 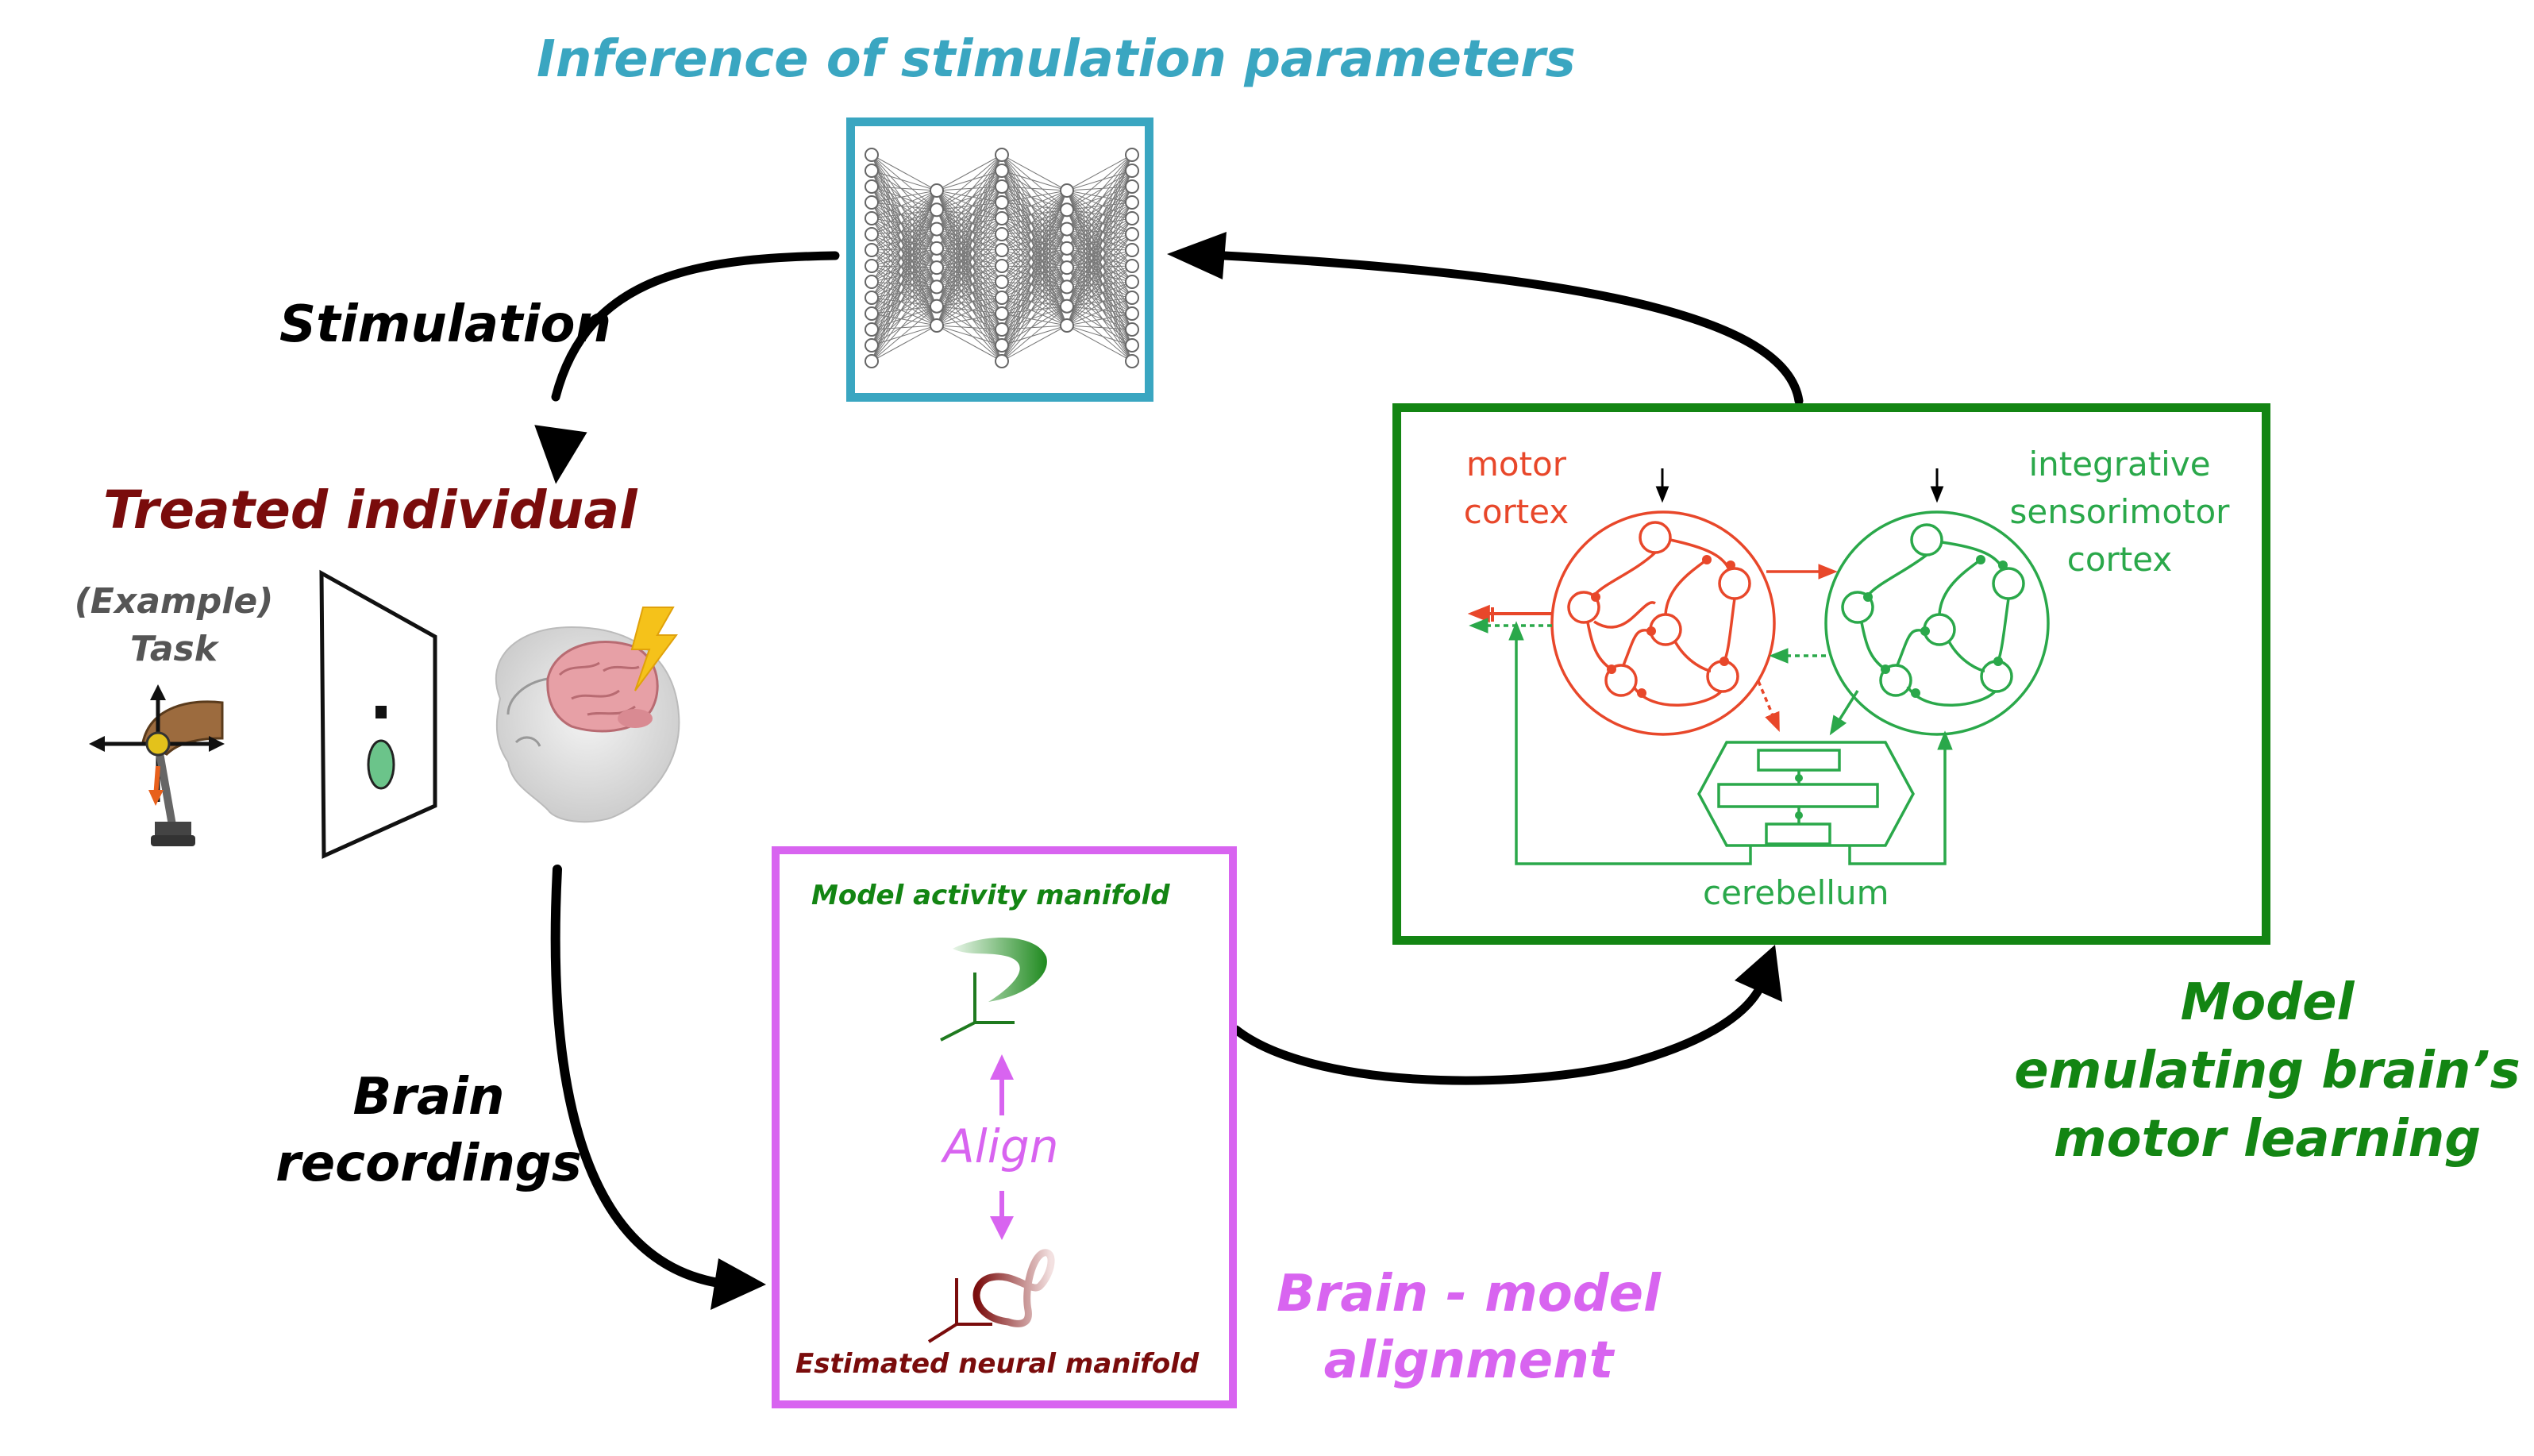 I want to click on cerebellum-label: cerebellum, so click(x=1796, y=892).